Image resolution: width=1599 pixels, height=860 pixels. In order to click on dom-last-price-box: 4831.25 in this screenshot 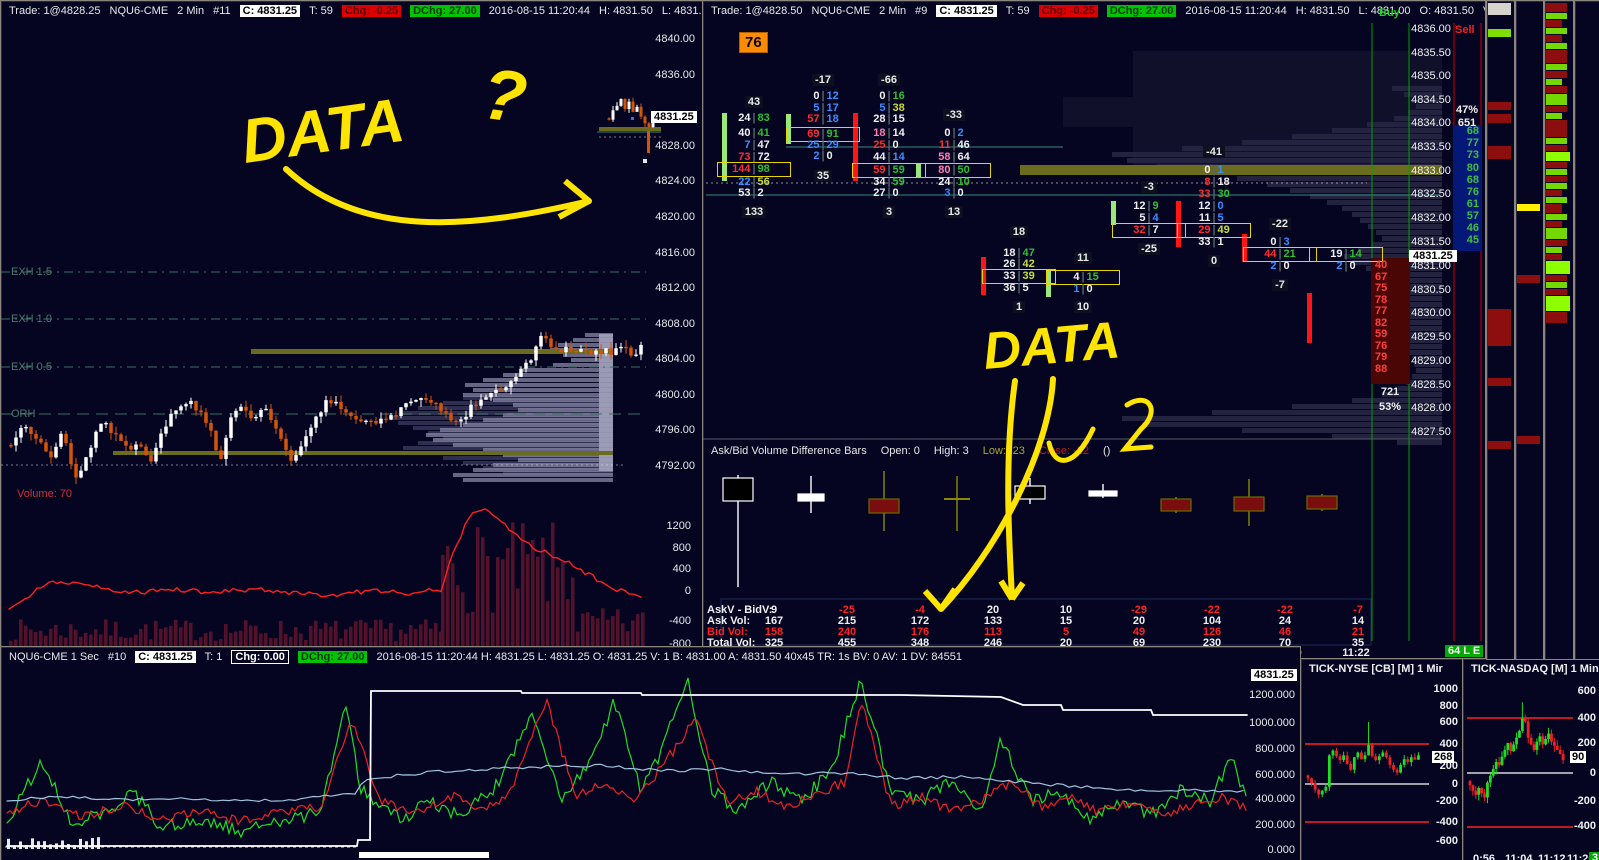, I will do `click(1433, 256)`.